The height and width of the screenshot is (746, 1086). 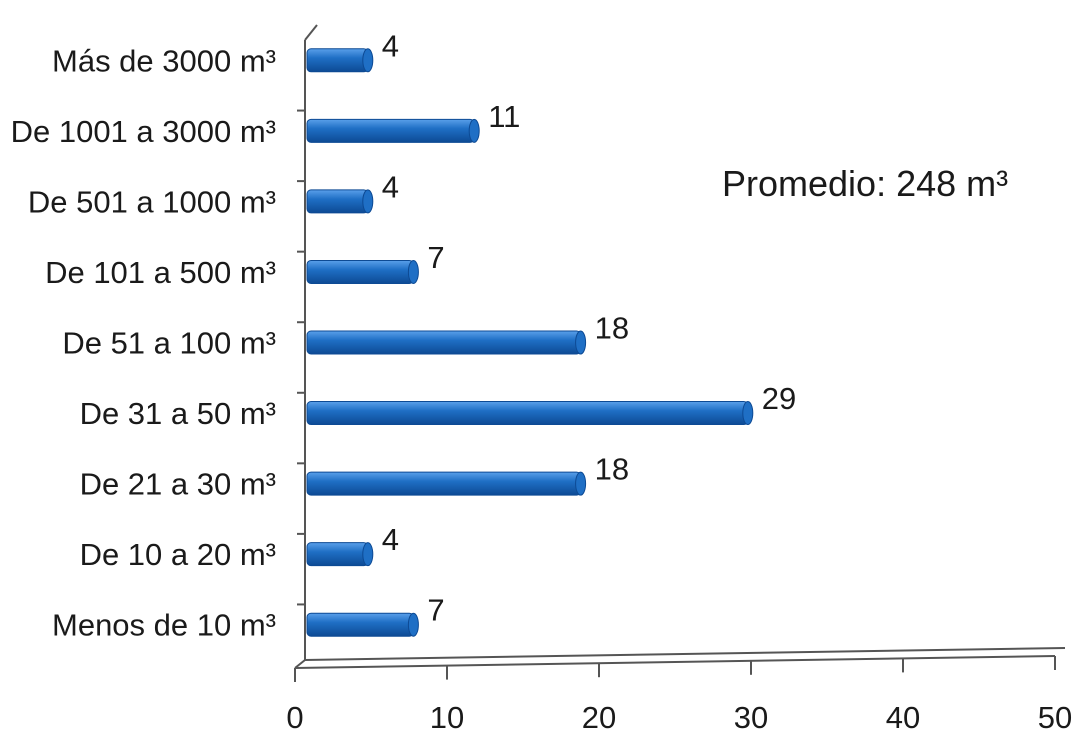 What do you see at coordinates (169, 343) in the screenshot?
I see `category-label: De 51 a 100 m³` at bounding box center [169, 343].